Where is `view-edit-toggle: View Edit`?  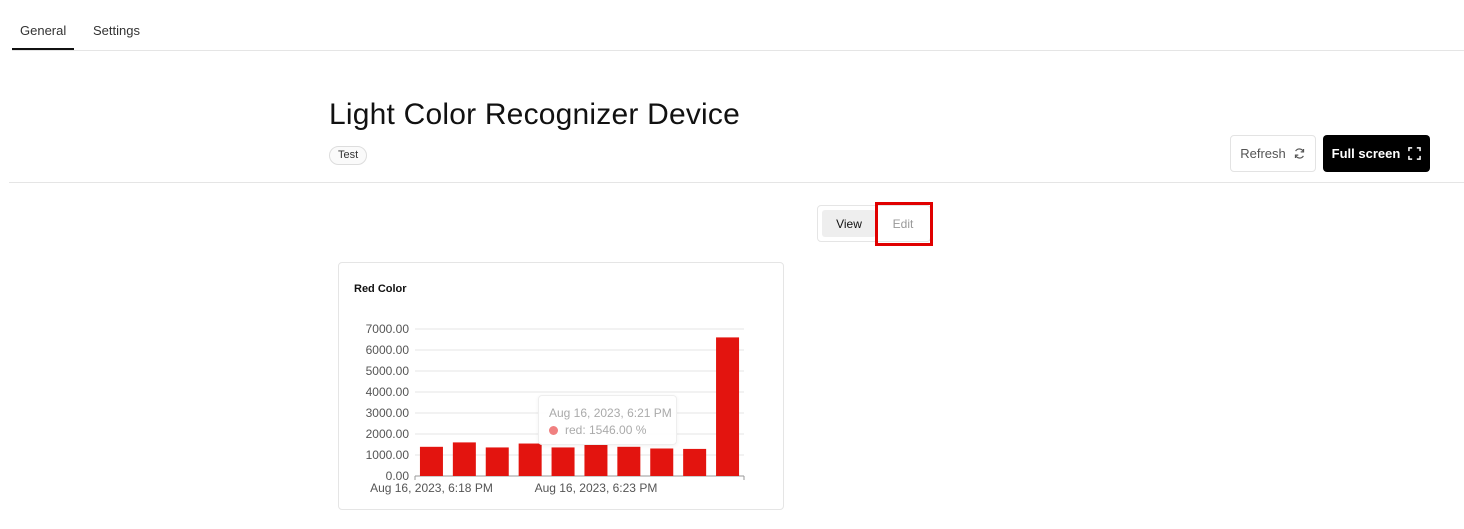
view-edit-toggle: View Edit is located at coordinates (874, 223).